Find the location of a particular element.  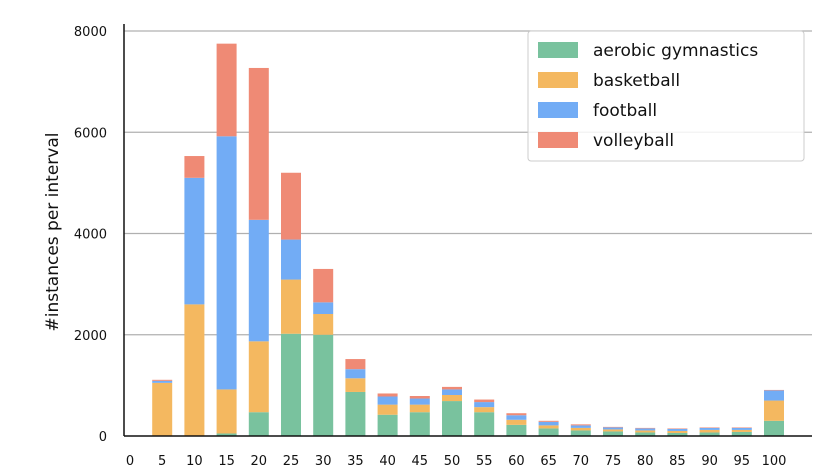

x-tick-label: 95 is located at coordinates (742, 461).